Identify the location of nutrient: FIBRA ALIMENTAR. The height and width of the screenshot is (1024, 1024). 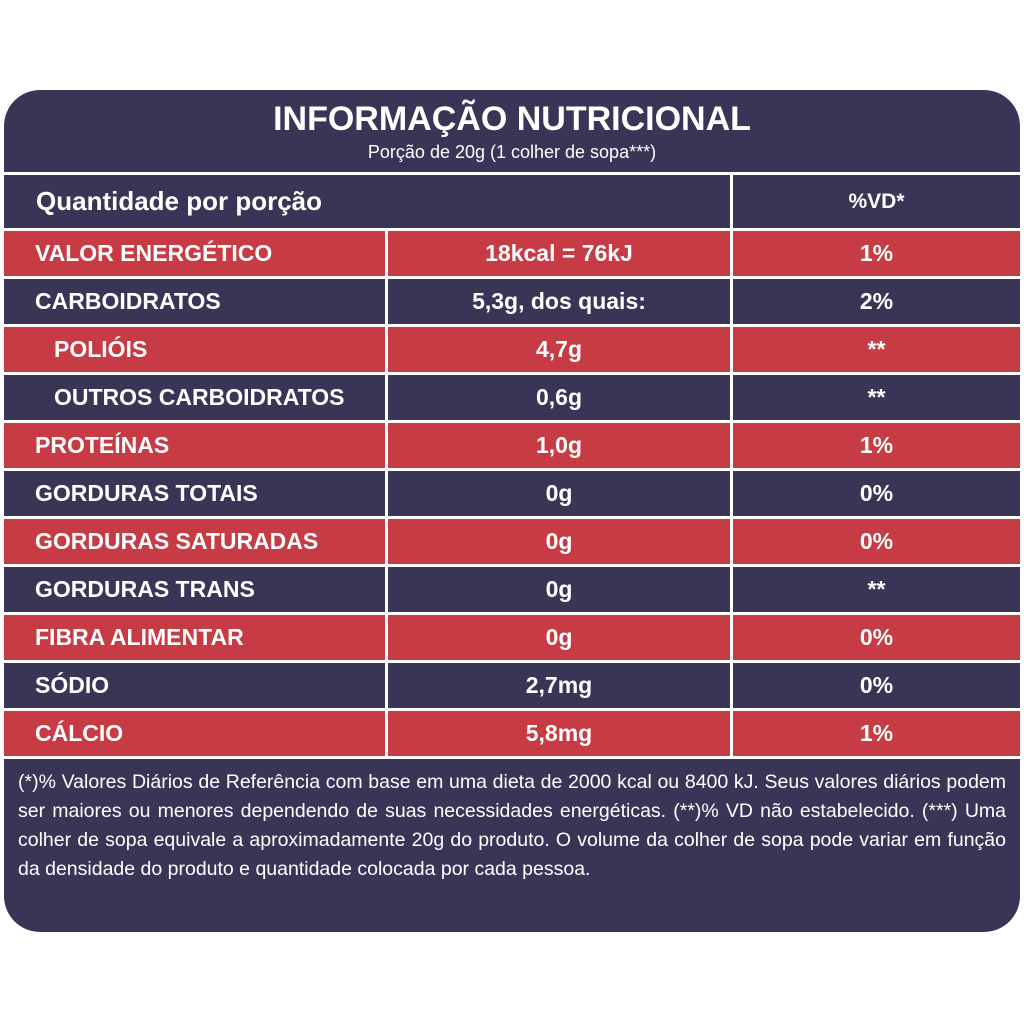
(139, 637).